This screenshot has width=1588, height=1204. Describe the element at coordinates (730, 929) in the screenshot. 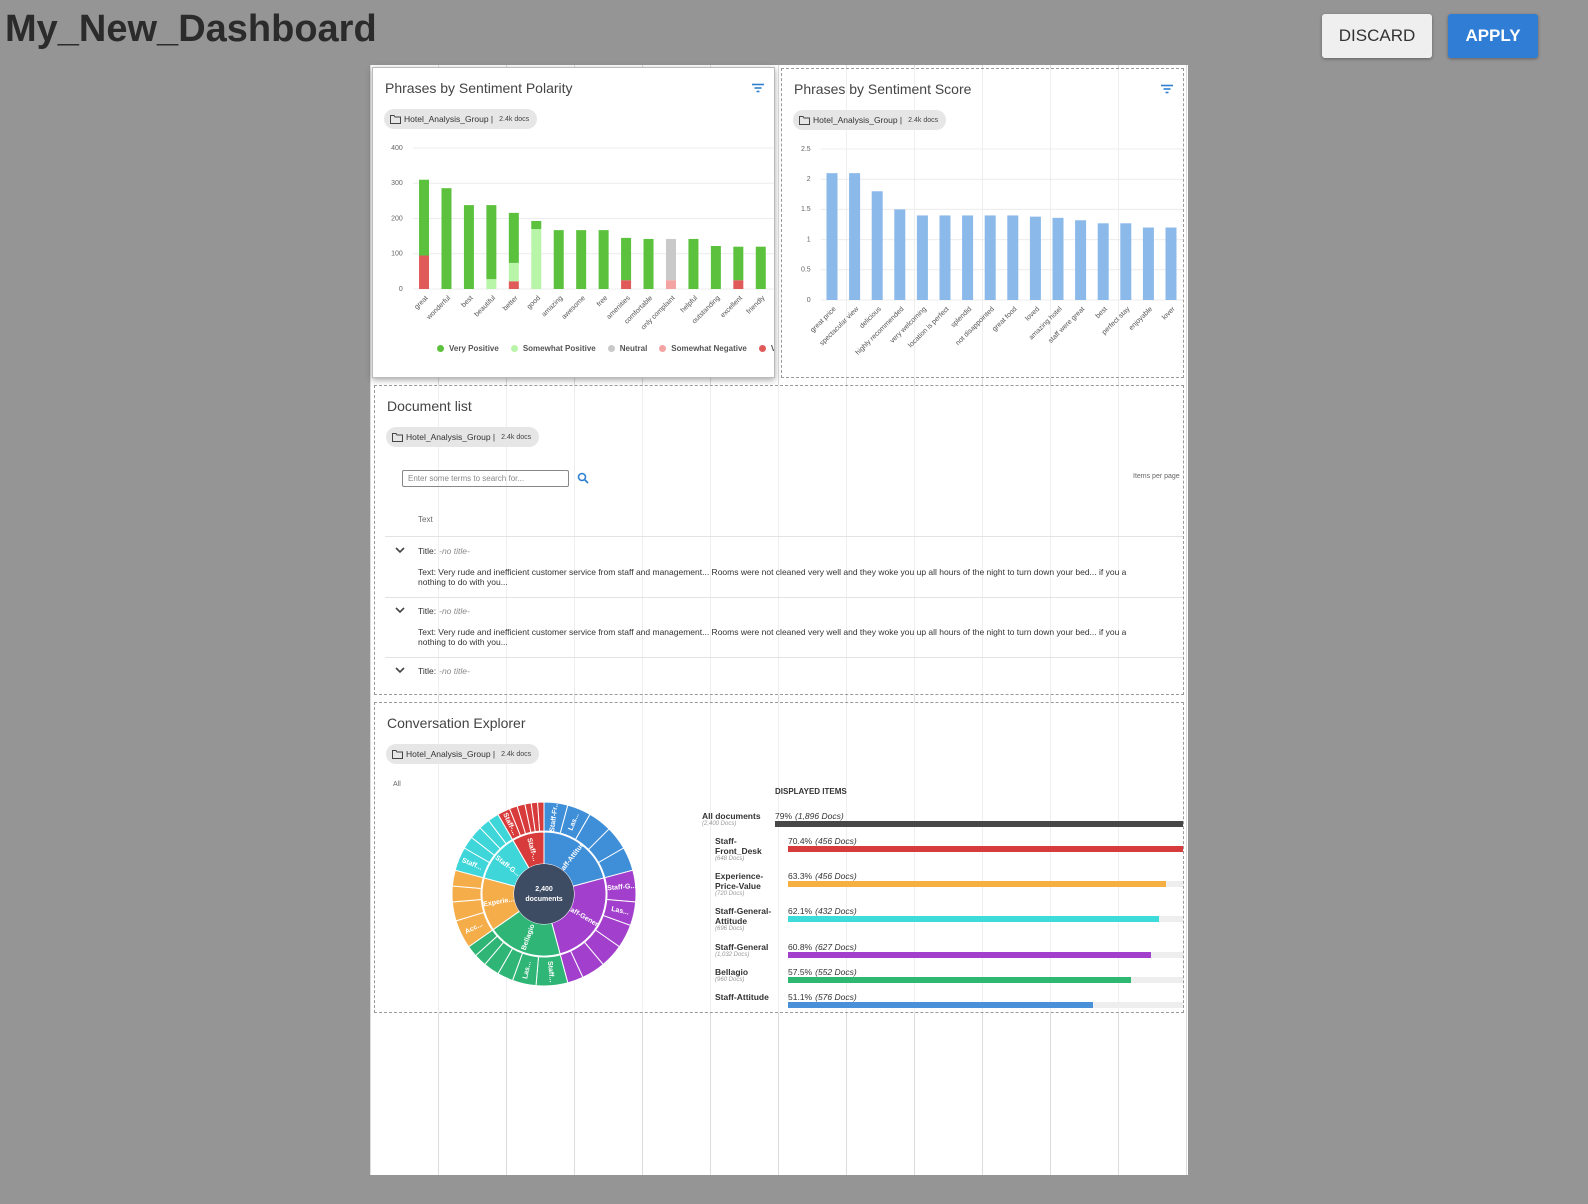

I see `item-total: (696 Docs)` at that location.